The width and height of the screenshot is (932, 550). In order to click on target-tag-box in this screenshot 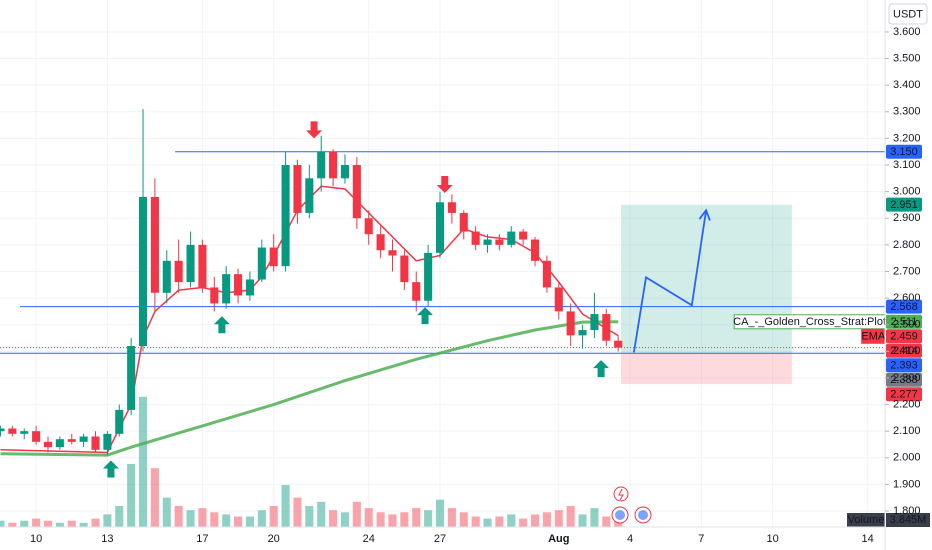, I will do `click(904, 204)`.